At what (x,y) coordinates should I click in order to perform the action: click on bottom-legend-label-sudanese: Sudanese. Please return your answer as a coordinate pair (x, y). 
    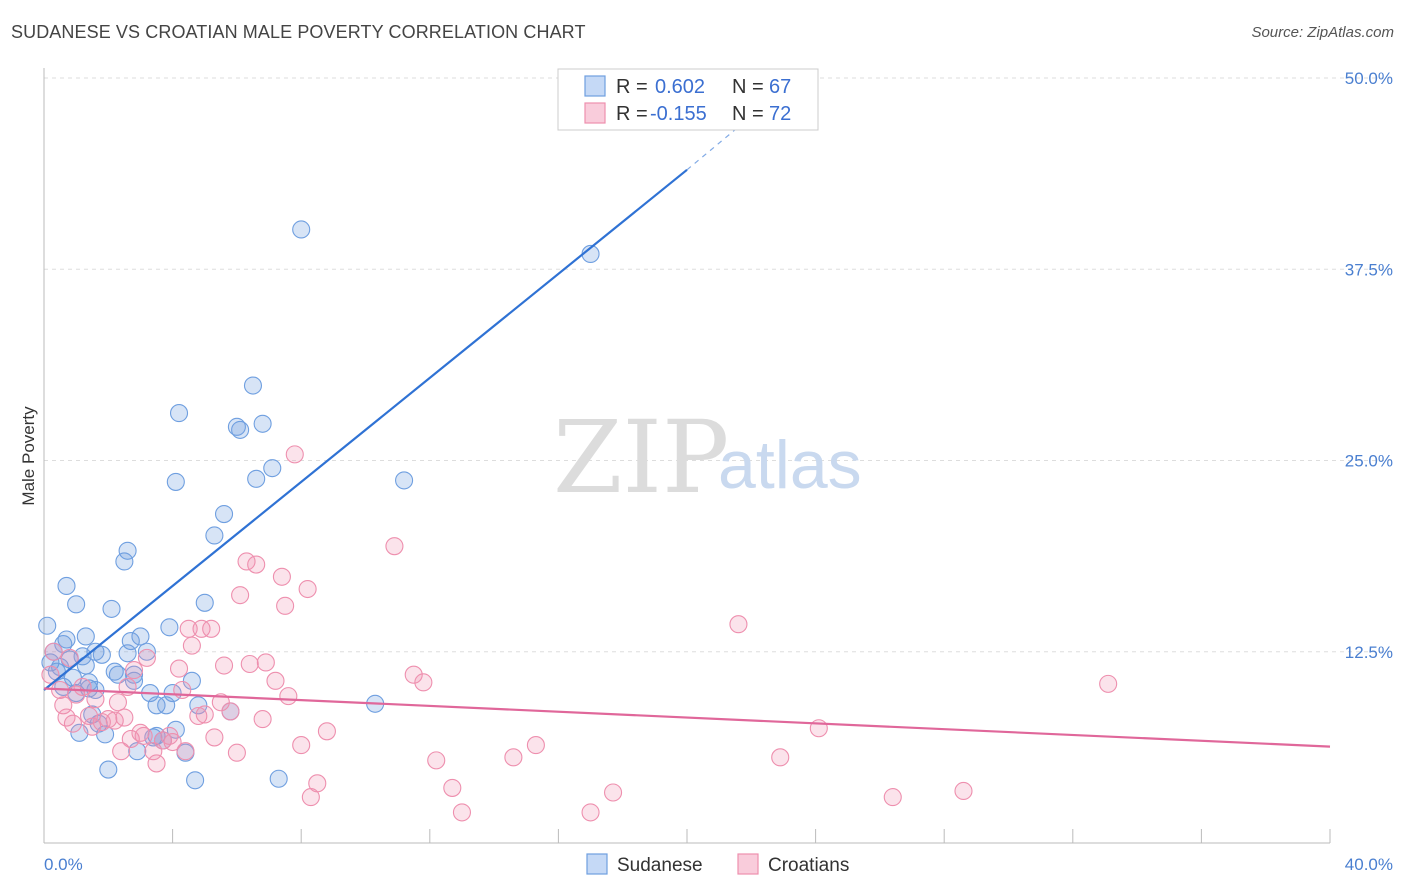
    Looking at the image, I should click on (660, 865).